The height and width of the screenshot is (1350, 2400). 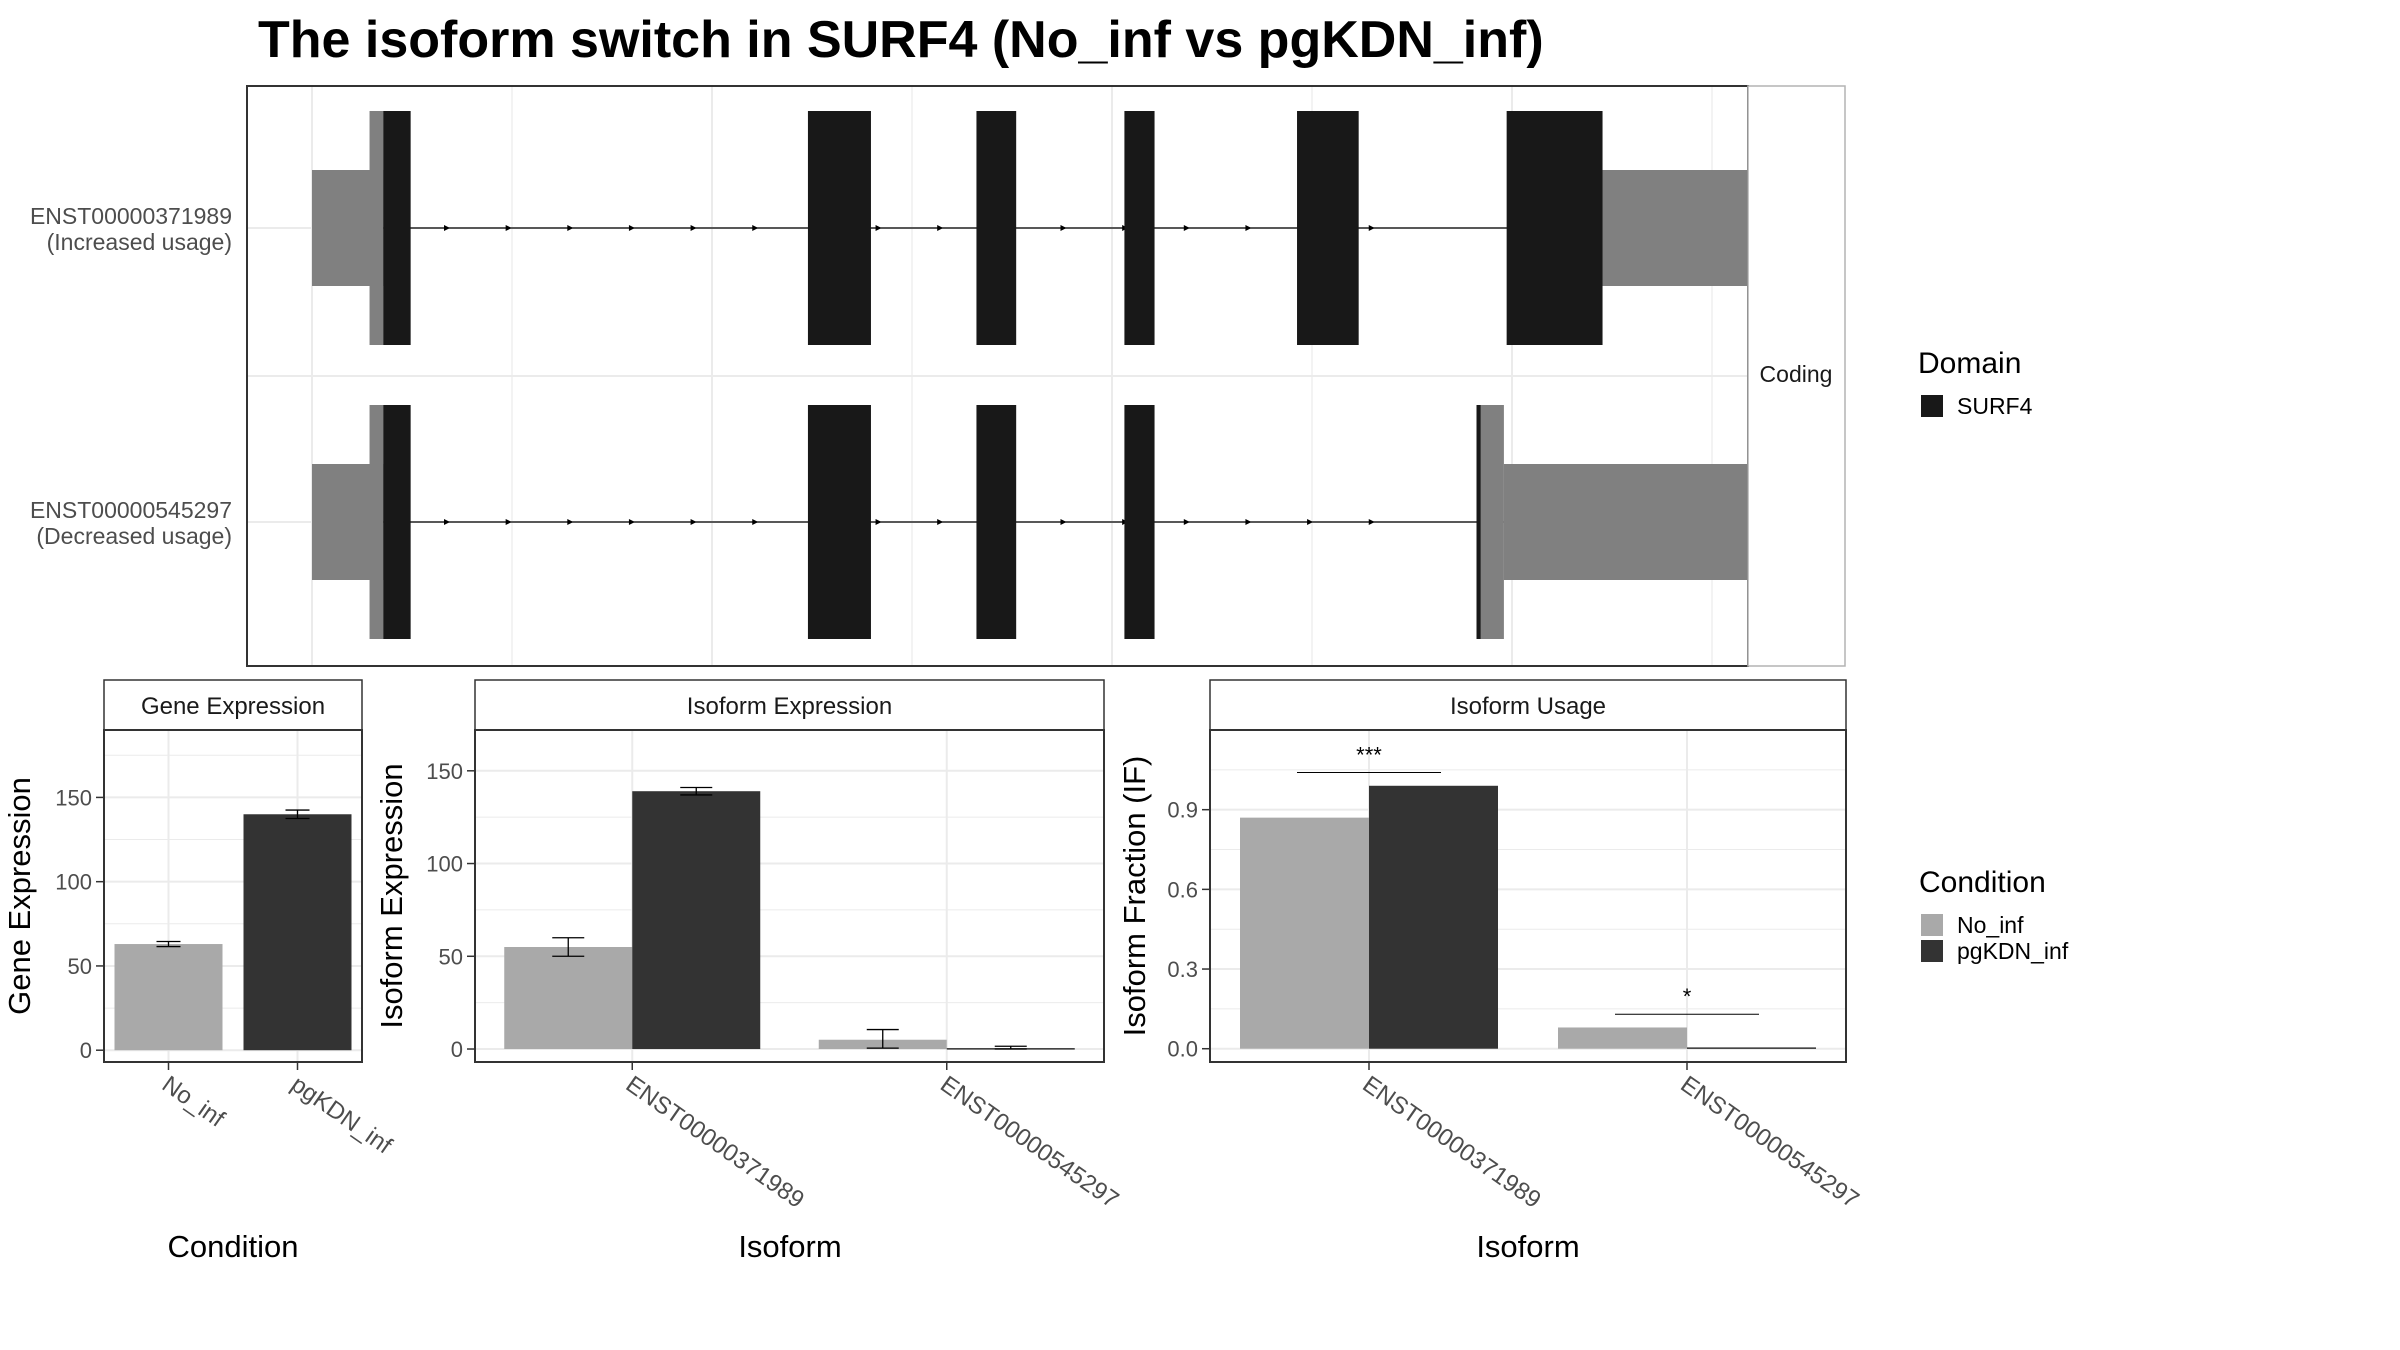 I want to click on panel-strip-label: Isoform Expression, so click(x=789, y=706).